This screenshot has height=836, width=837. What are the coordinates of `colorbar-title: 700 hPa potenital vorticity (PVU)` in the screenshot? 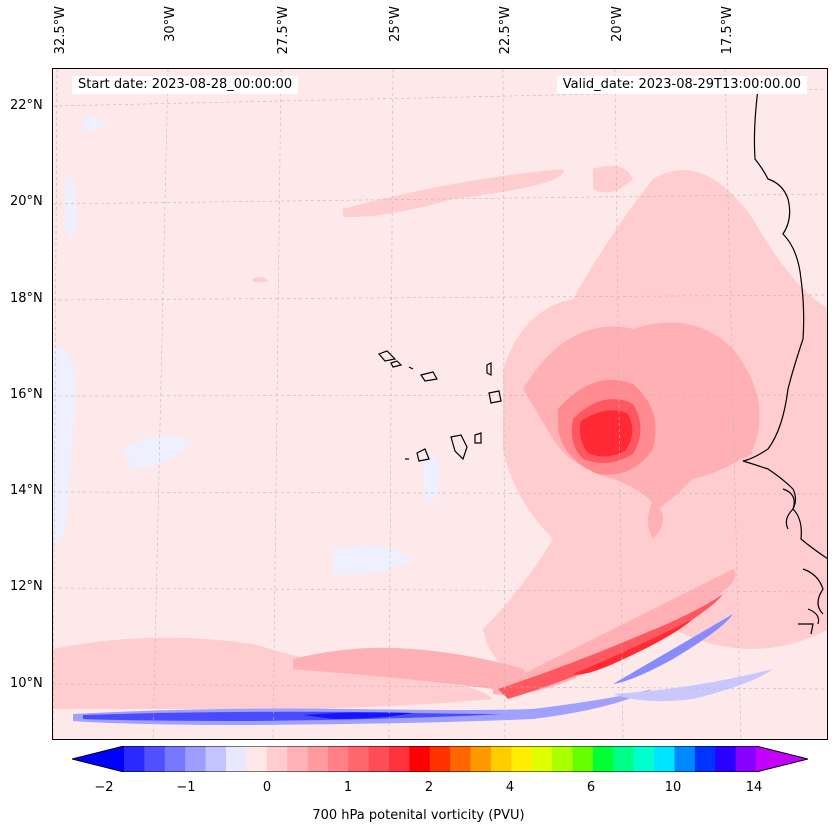 It's located at (418, 815).